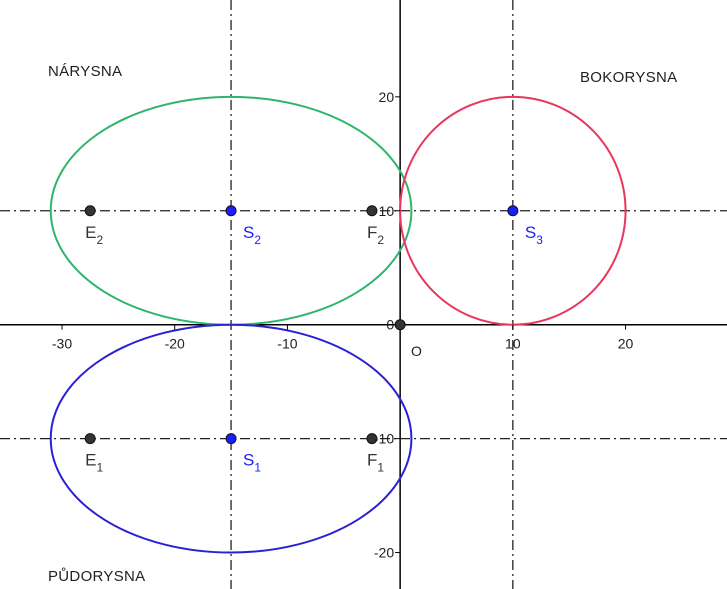 Image resolution: width=727 pixels, height=589 pixels. Describe the element at coordinates (390, 325) in the screenshot. I see `y-tick-label: 0` at that location.